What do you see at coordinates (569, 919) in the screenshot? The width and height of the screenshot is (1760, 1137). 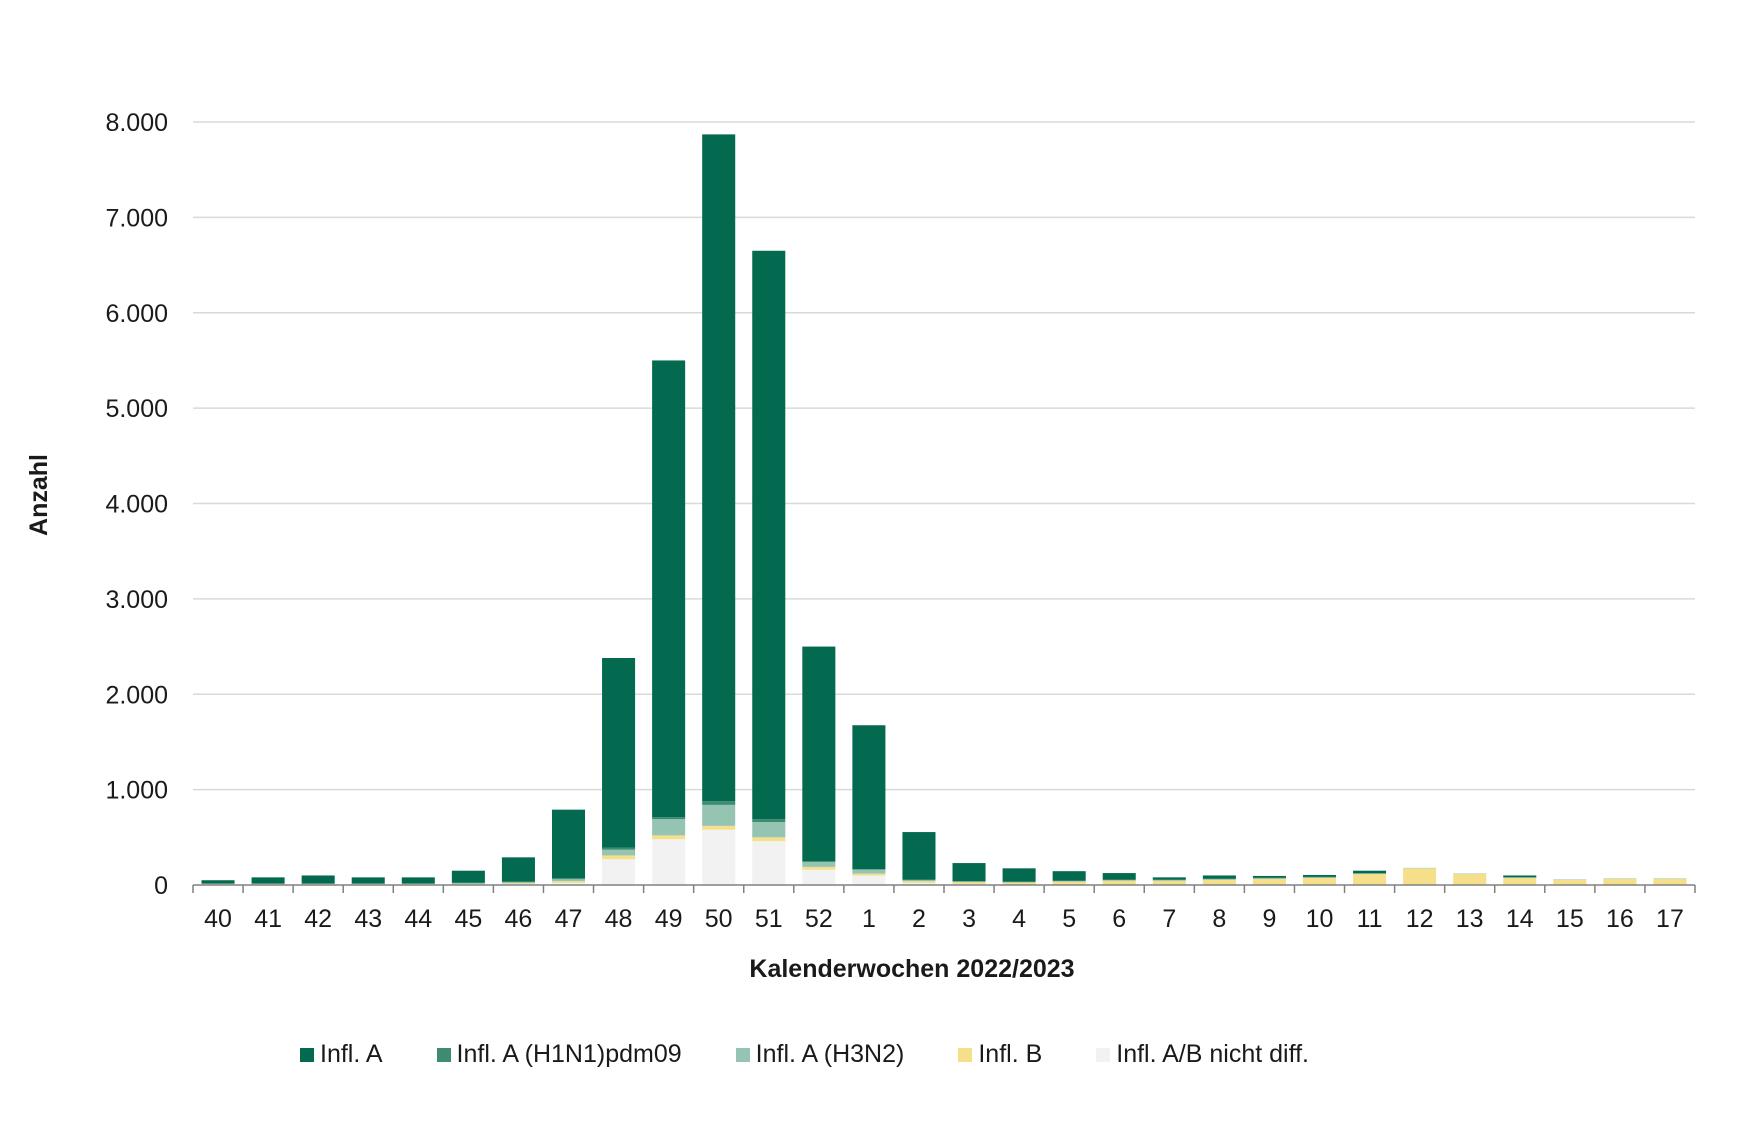 I see `x-tick-label: 47` at bounding box center [569, 919].